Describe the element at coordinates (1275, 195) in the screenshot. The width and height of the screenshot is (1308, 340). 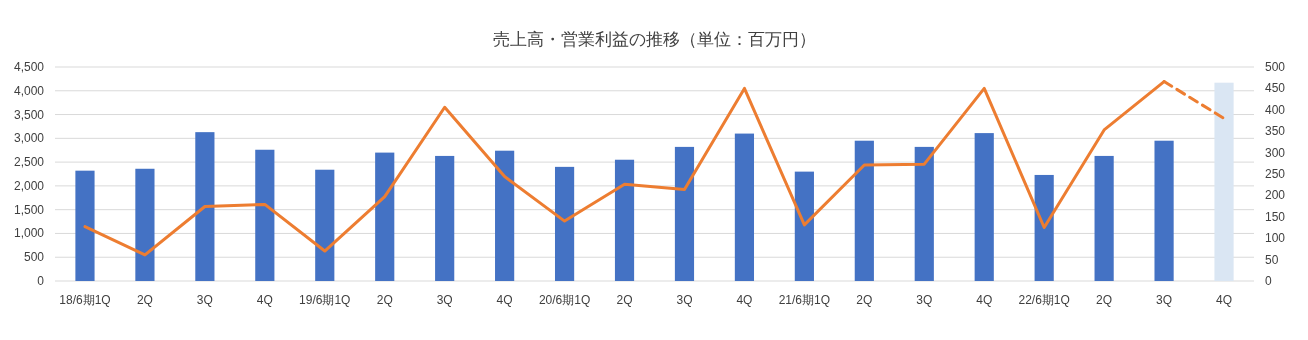
I see `y2-tick-label: 200` at that location.